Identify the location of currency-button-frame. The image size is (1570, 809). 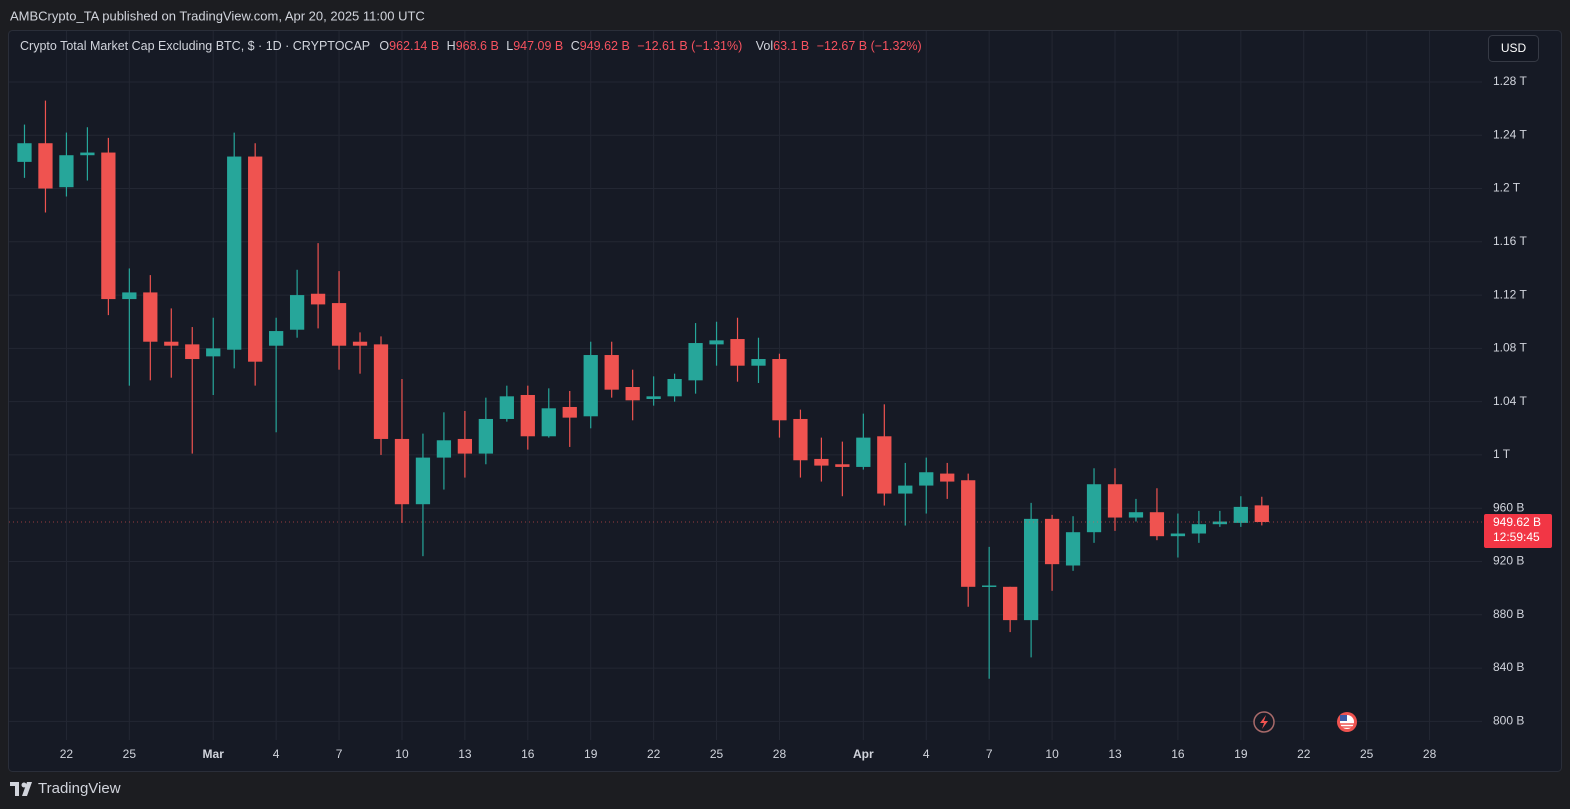
(1513, 48).